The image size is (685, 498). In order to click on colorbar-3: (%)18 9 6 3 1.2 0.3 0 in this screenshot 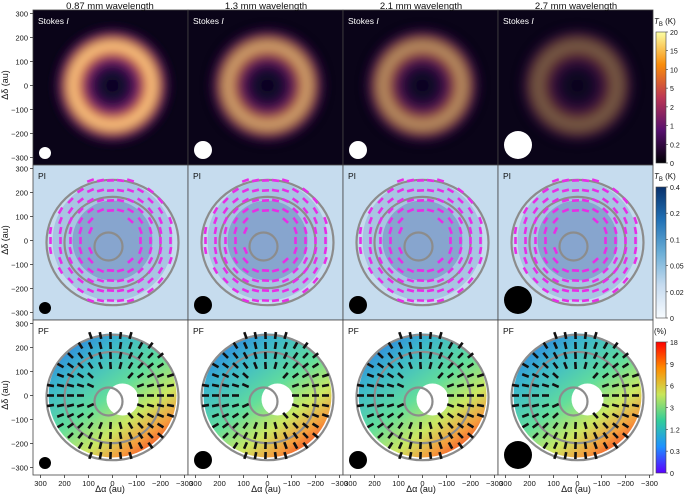, I will do `click(667, 402)`.